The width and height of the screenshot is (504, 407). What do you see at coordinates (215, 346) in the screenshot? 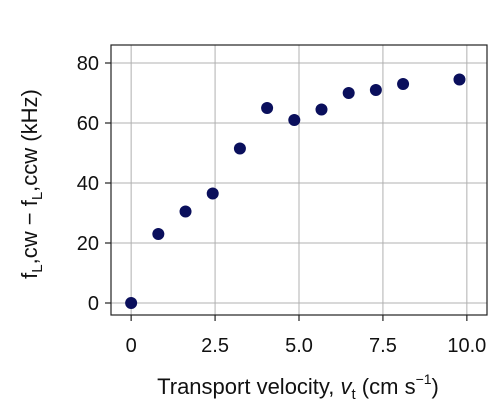
I see `x-tick-label: 2.5` at bounding box center [215, 346].